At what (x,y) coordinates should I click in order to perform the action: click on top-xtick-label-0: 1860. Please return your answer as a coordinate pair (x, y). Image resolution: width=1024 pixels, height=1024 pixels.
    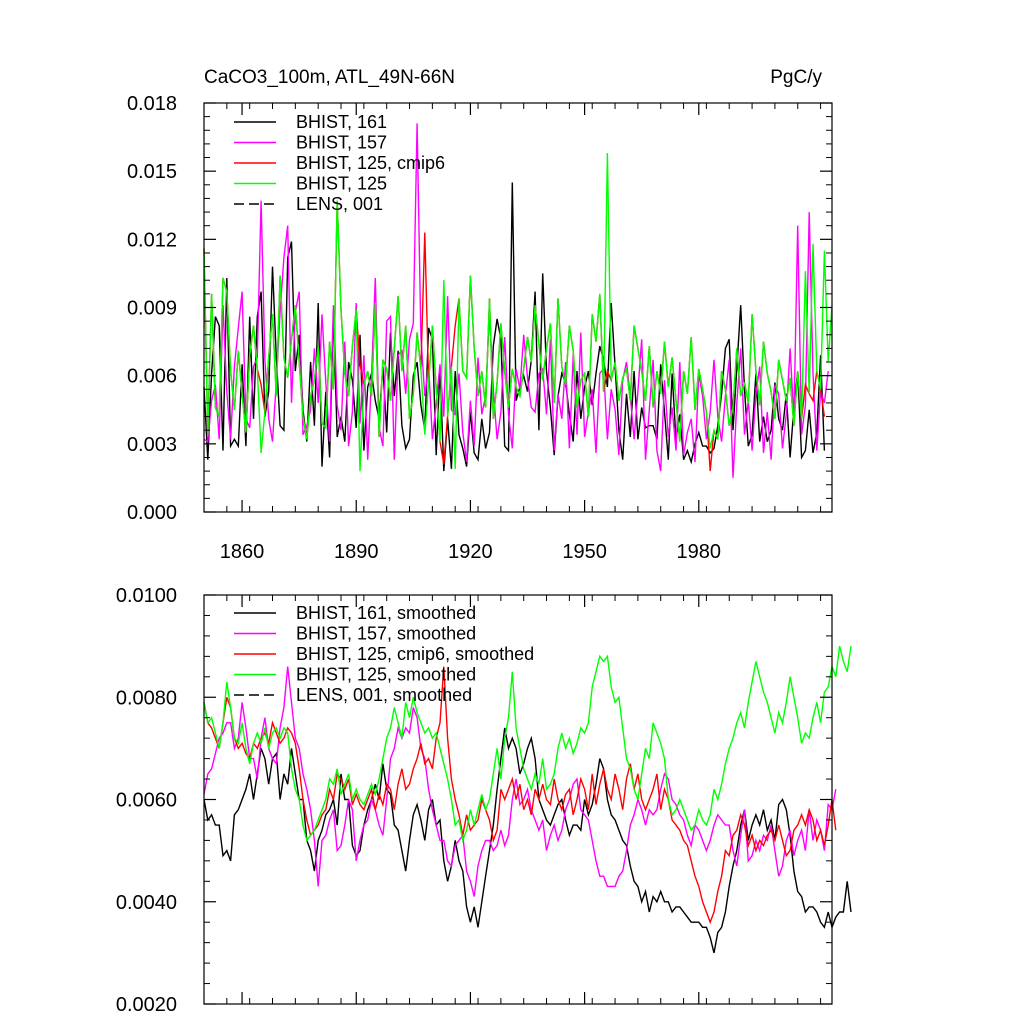
    Looking at the image, I should click on (242, 552).